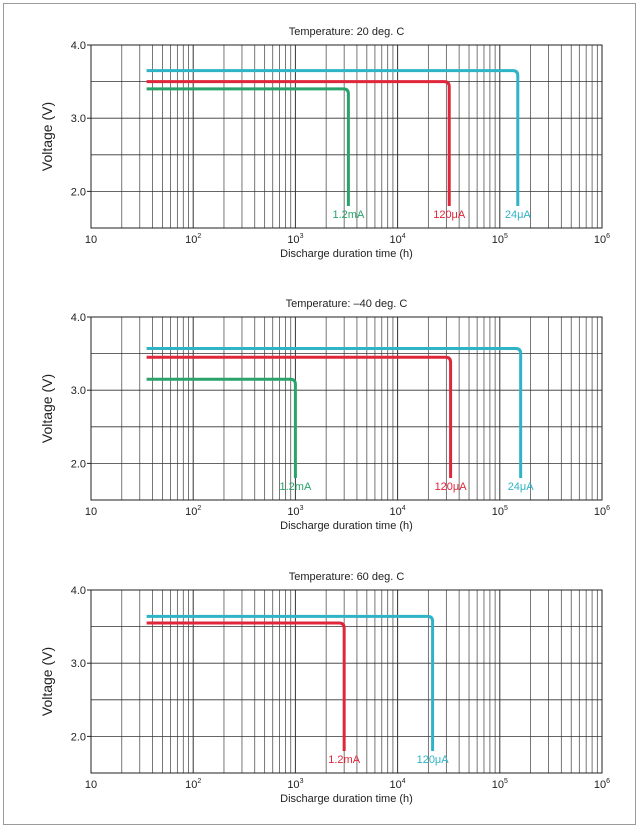 The height and width of the screenshot is (829, 641). I want to click on chart-title: Temperature: –40 deg. C, so click(347, 304).